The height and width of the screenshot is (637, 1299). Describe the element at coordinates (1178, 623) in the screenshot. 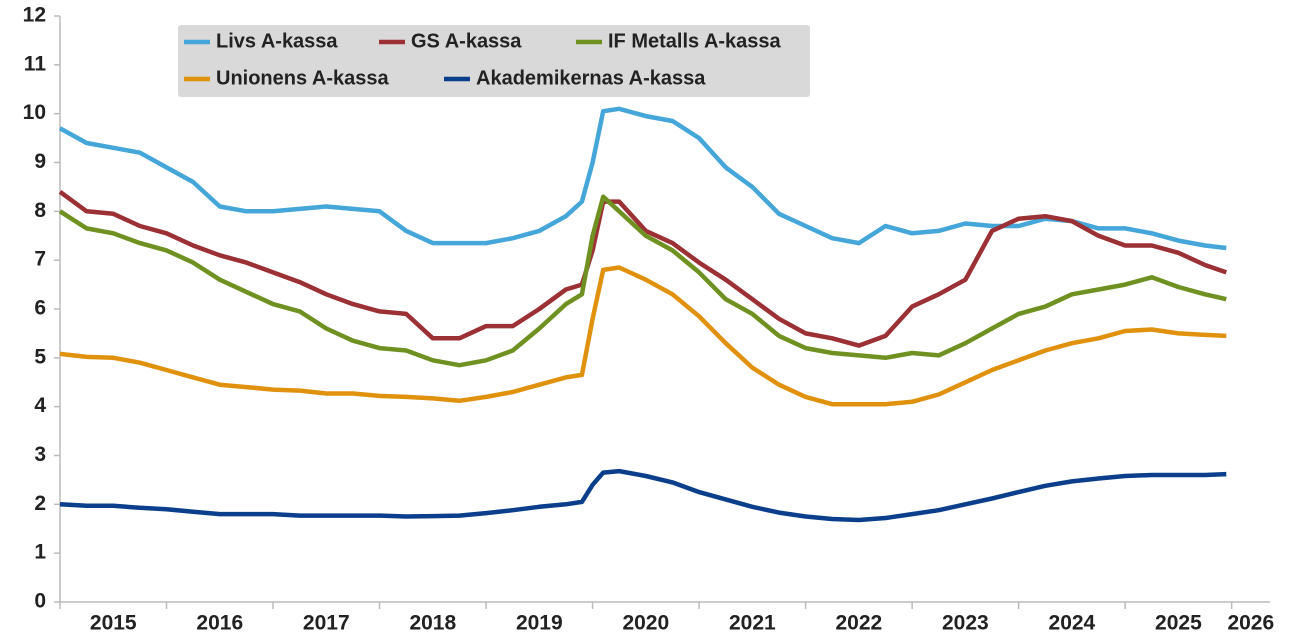

I see `x-tick-label: 2025` at that location.